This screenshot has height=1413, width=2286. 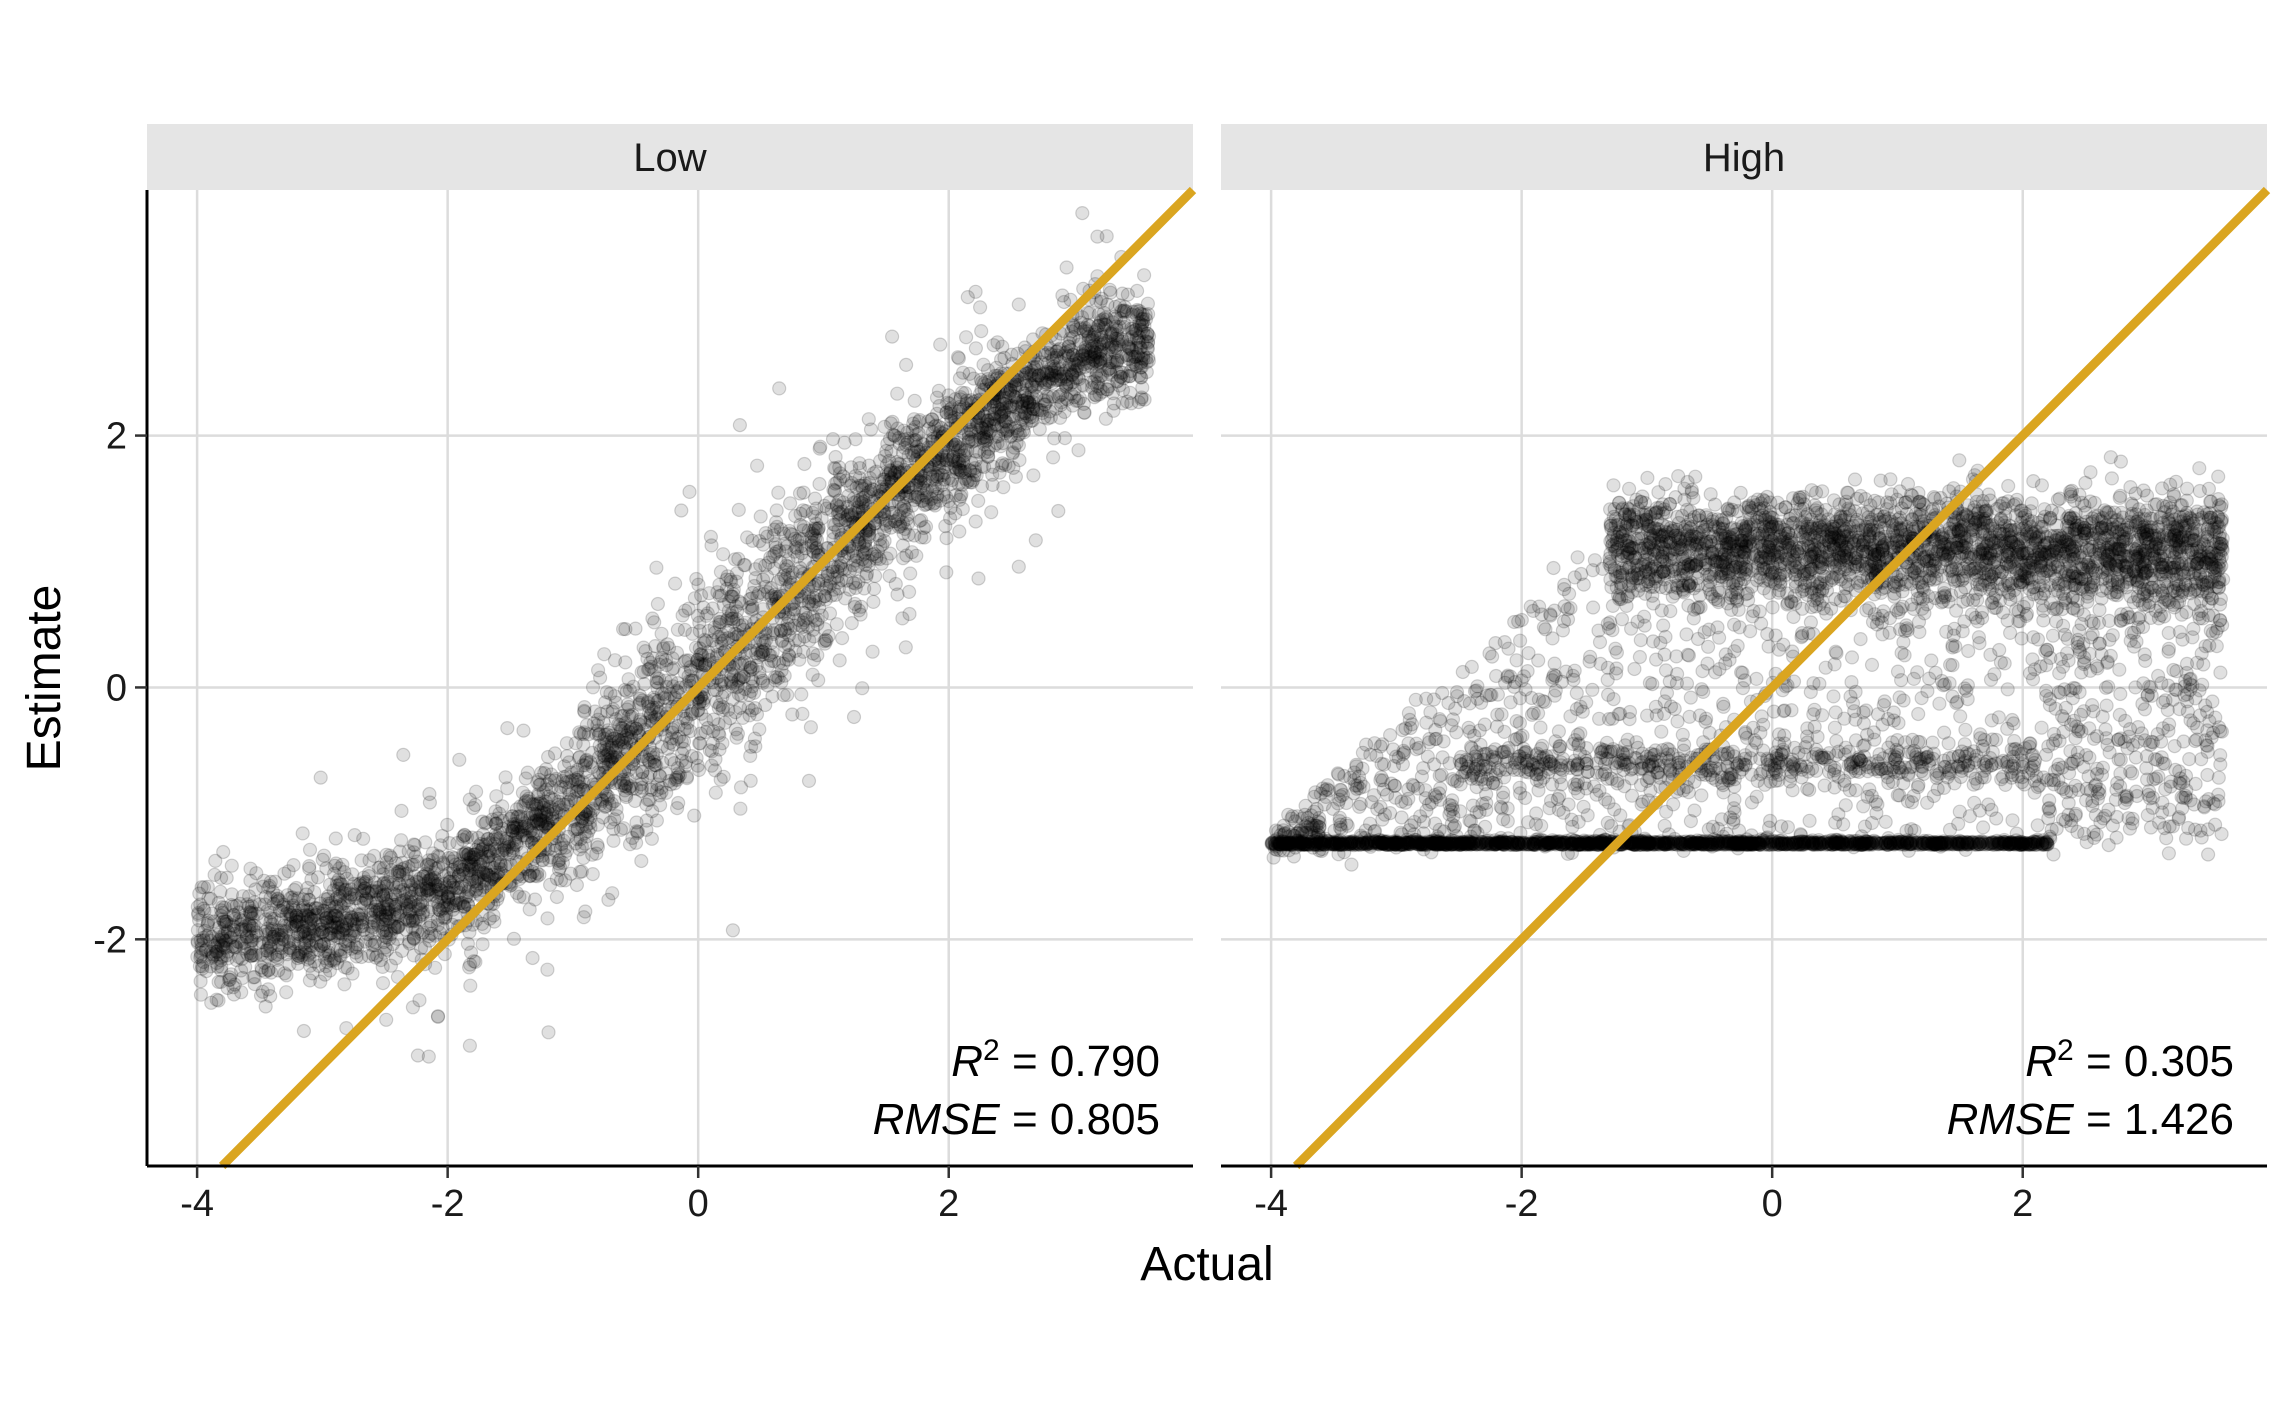 I want to click on strip-label: Low, so click(x=669, y=158).